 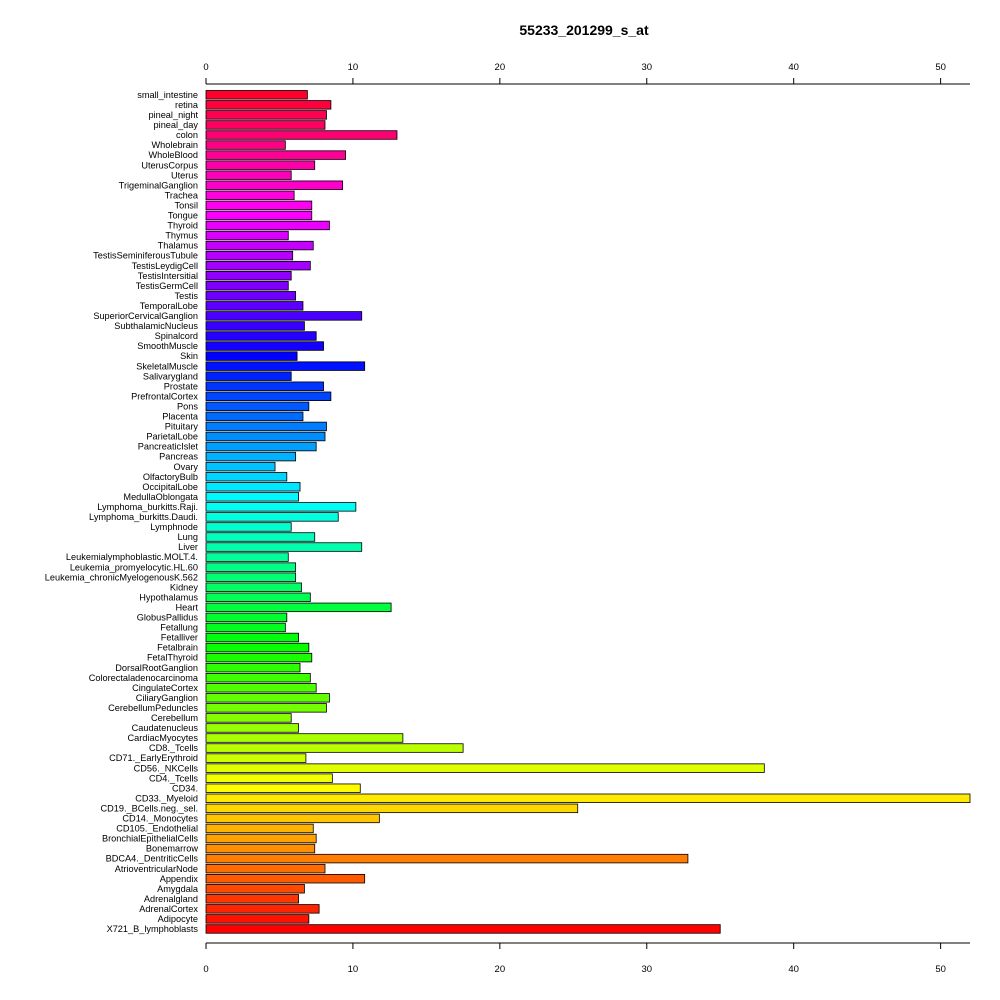 I want to click on top-axis-tick-label: 10, so click(x=353, y=67).